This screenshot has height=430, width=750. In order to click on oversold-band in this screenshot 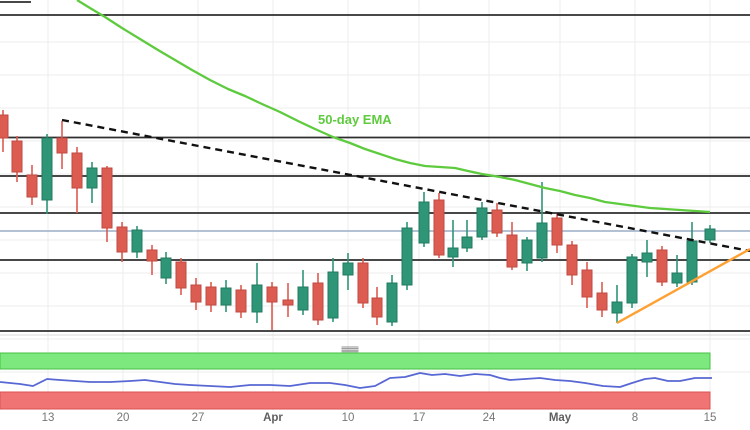, I will do `click(355, 400)`.